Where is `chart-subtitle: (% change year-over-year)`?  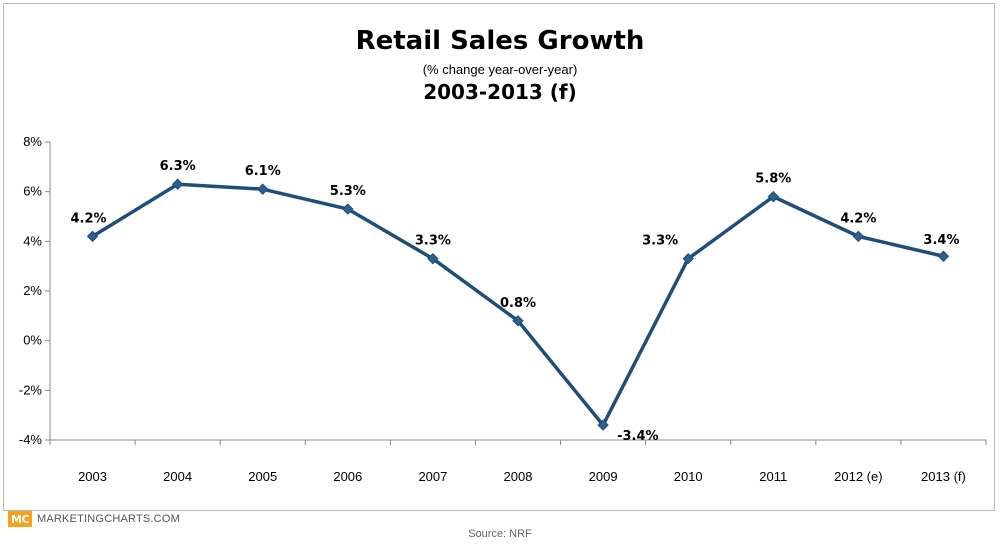 chart-subtitle: (% change year-over-year) is located at coordinates (500, 69).